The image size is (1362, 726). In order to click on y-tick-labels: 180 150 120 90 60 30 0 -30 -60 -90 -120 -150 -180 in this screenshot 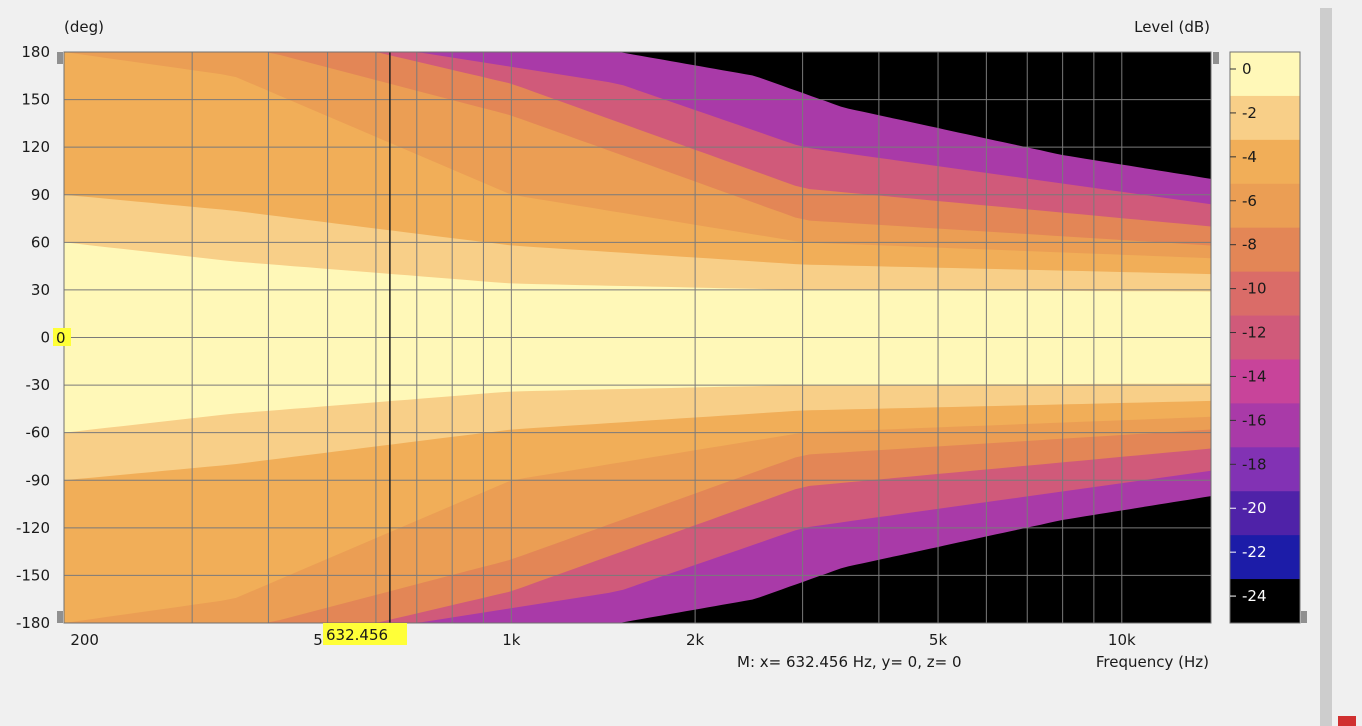, I will do `click(33, 337)`.